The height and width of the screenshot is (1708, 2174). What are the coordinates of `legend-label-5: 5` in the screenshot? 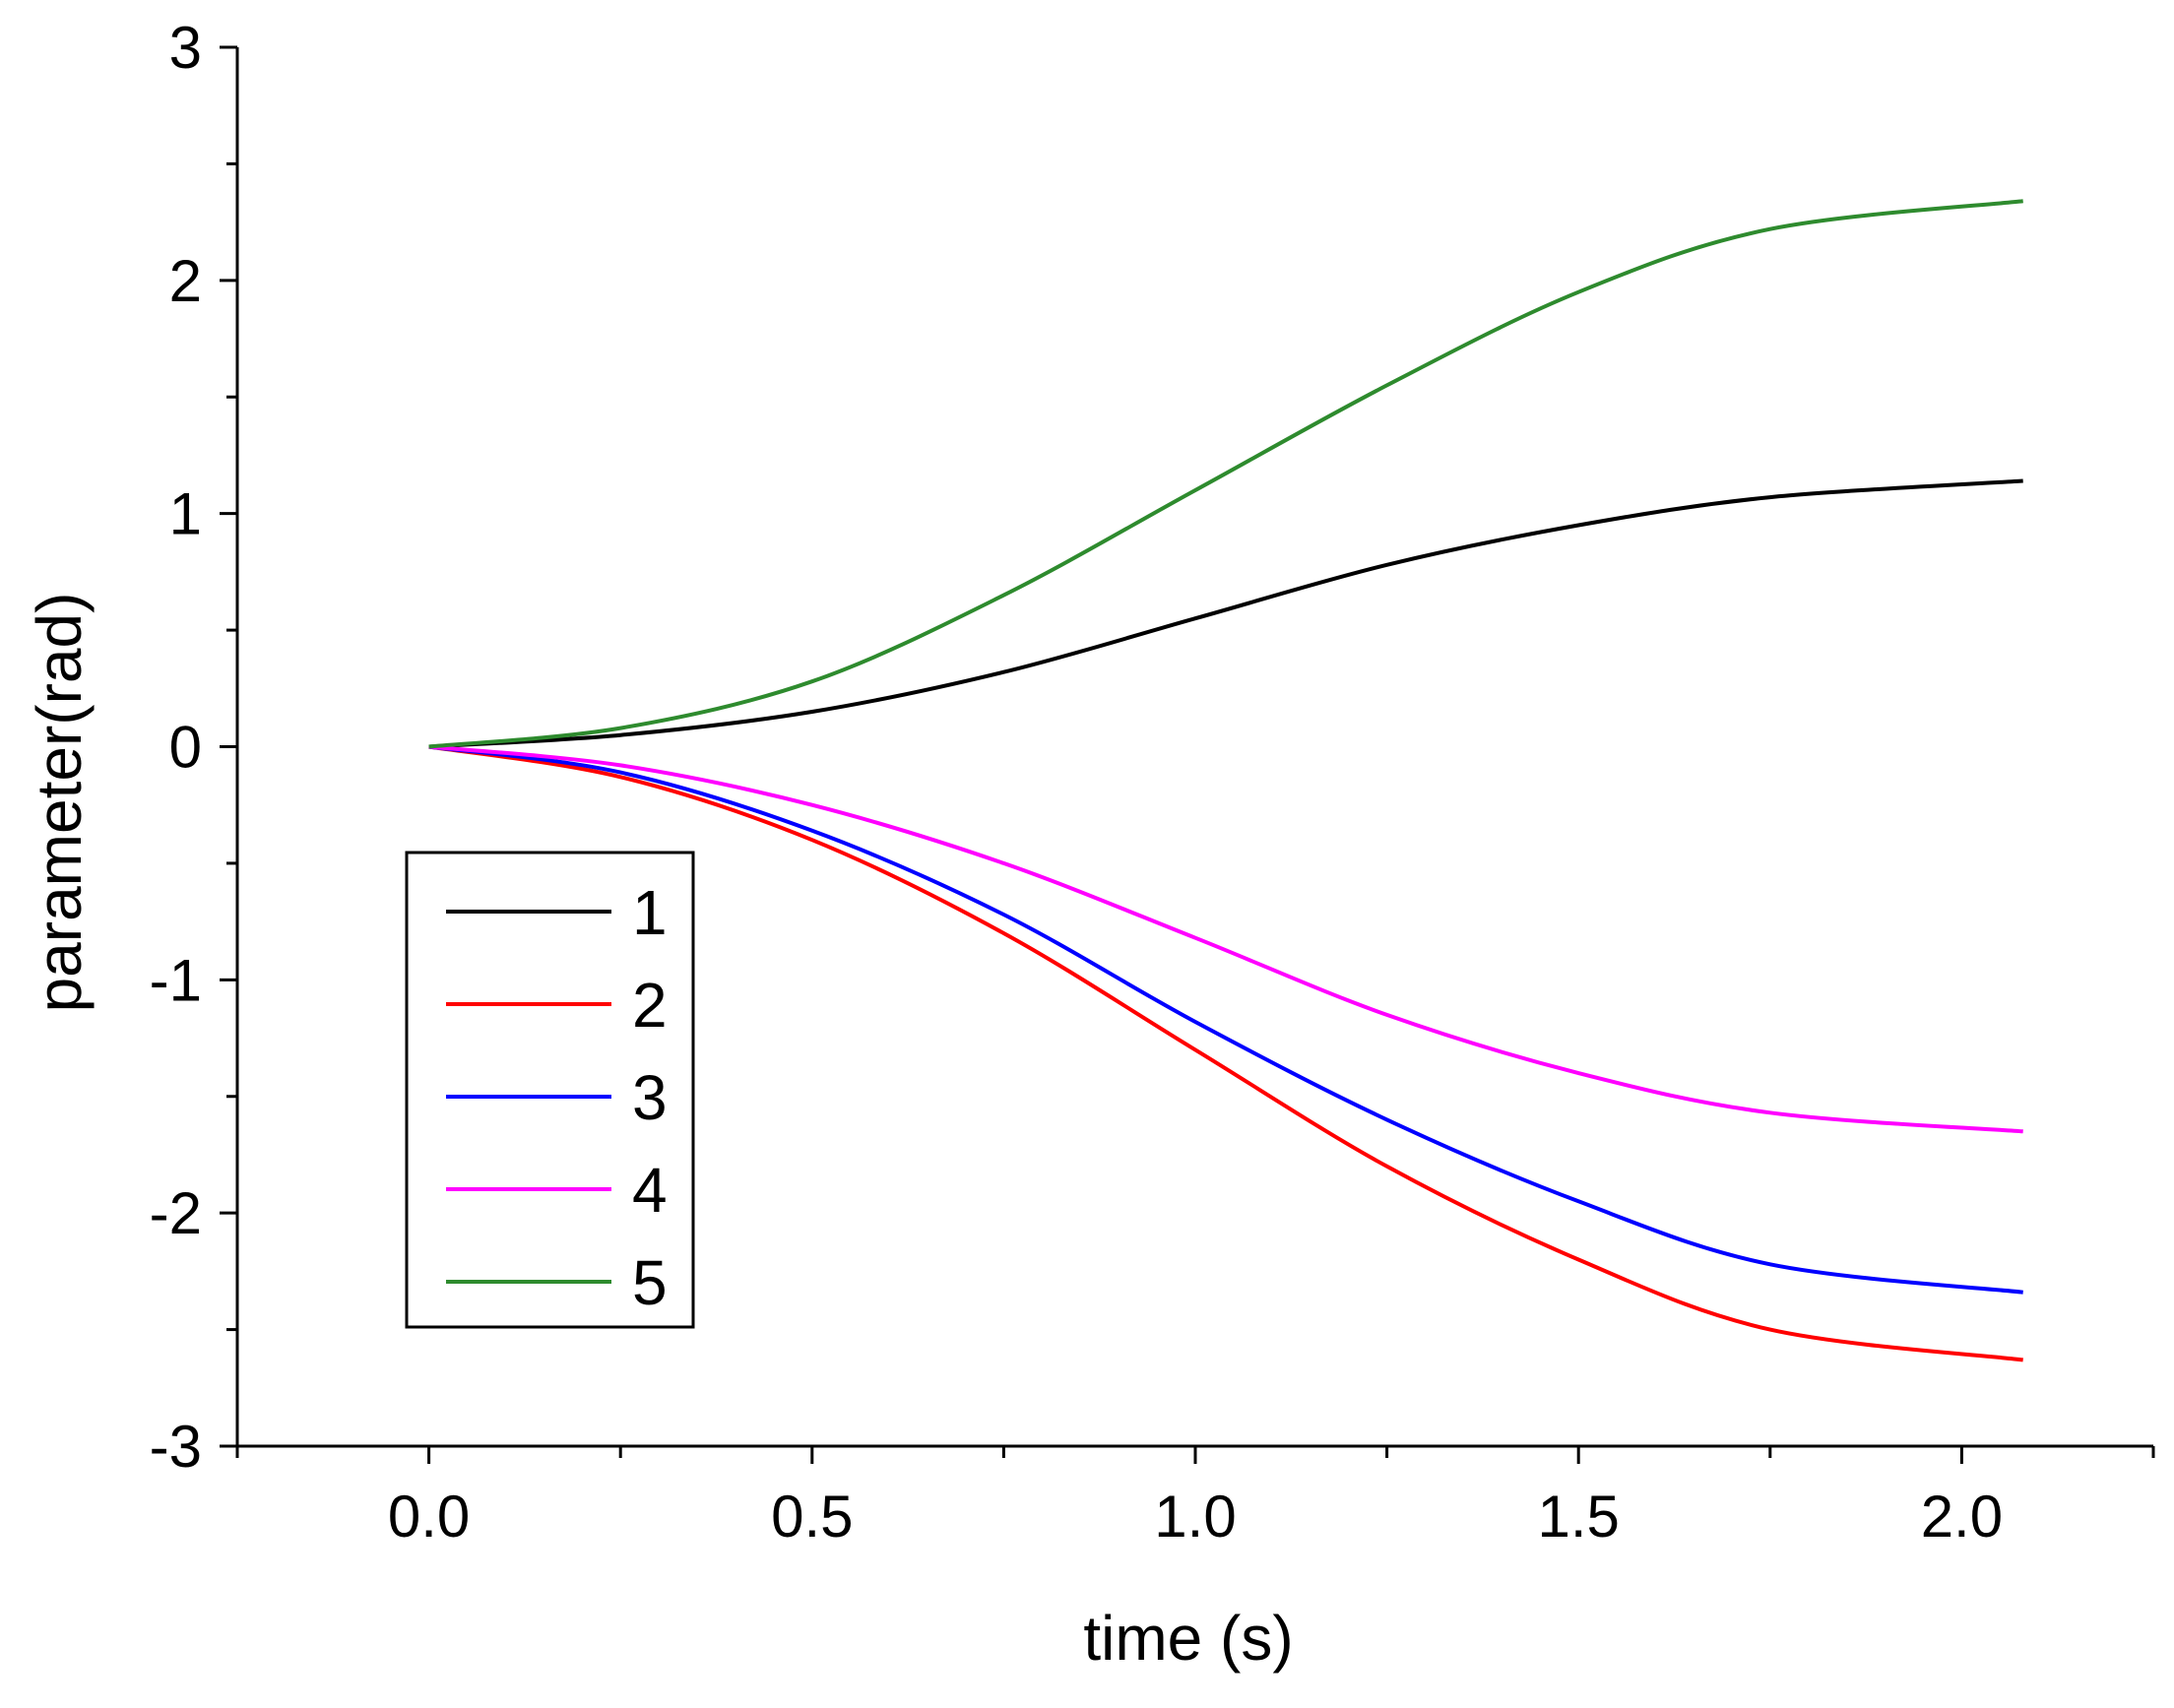 It's located at (650, 1282).